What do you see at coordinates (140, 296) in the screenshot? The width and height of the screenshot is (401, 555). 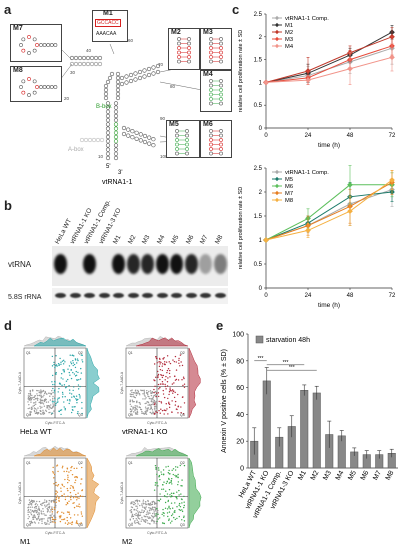 I see `blot-rrna` at bounding box center [140, 296].